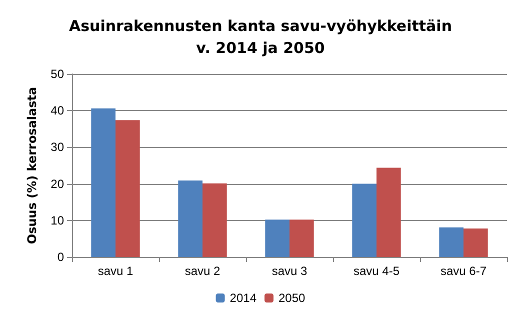 The image size is (521, 321). I want to click on y-tick-label: 40, so click(57, 111).